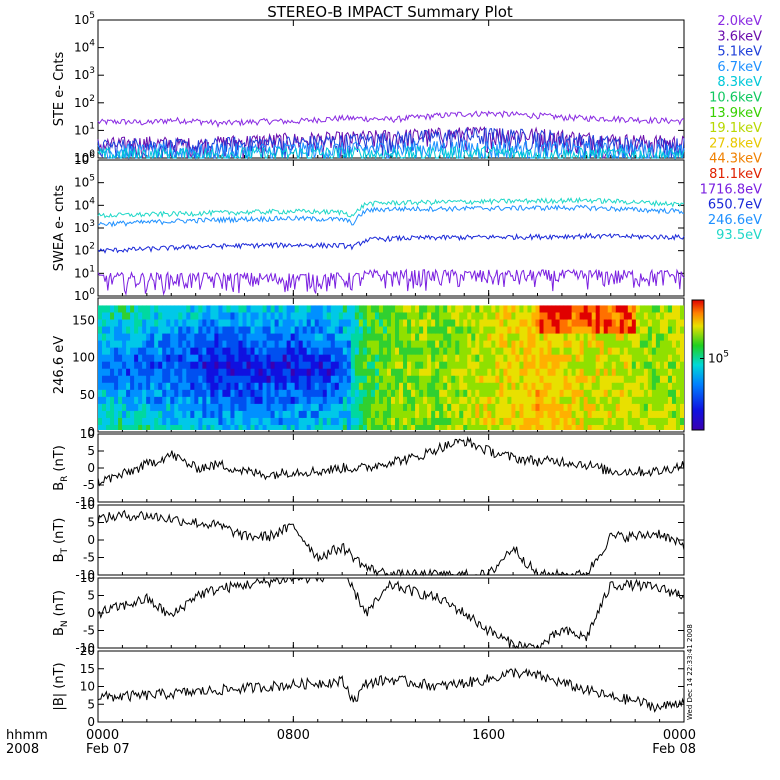  I want to click on pad-ytick-label: 100, so click(83, 358).